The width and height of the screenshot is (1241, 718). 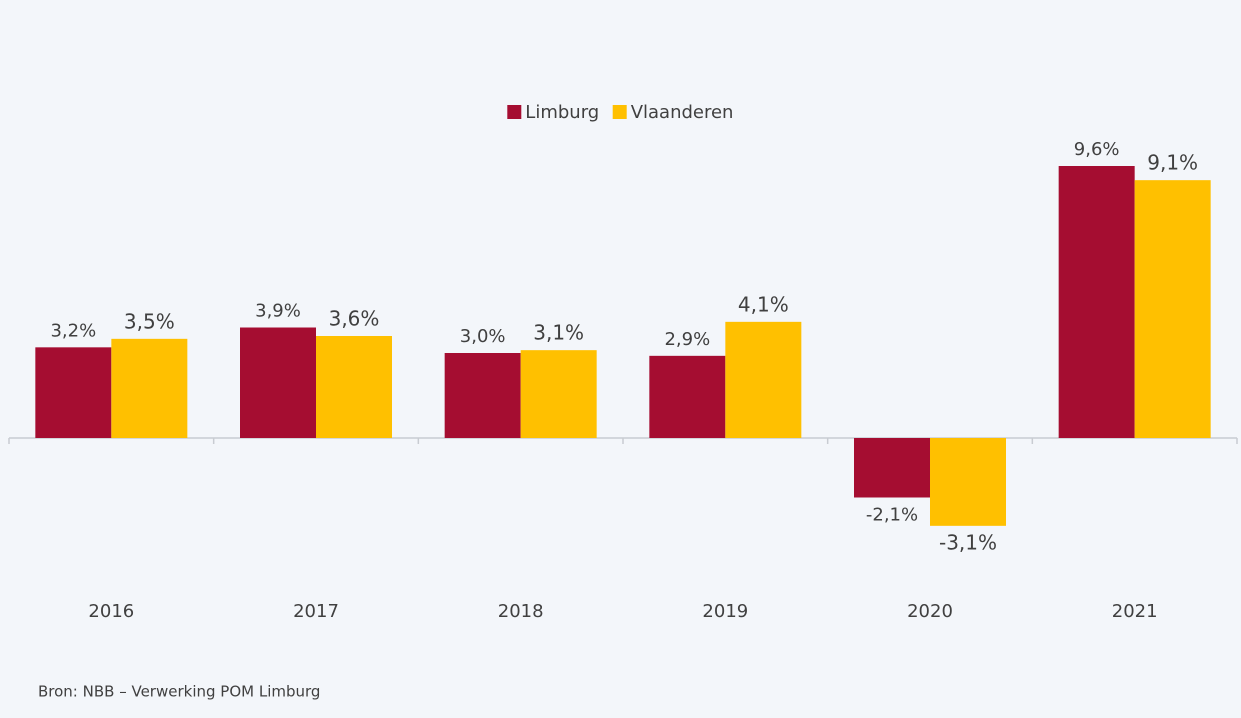 What do you see at coordinates (73, 330) in the screenshot?
I see `data-label: 3,2%` at bounding box center [73, 330].